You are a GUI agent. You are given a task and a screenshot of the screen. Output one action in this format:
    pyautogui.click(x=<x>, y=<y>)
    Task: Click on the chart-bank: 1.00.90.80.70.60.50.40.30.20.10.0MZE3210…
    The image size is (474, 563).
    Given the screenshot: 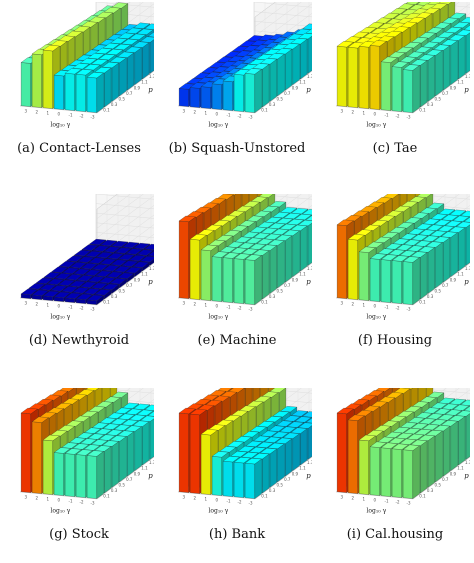 What is the action you would take?
    pyautogui.click(x=237, y=464)
    